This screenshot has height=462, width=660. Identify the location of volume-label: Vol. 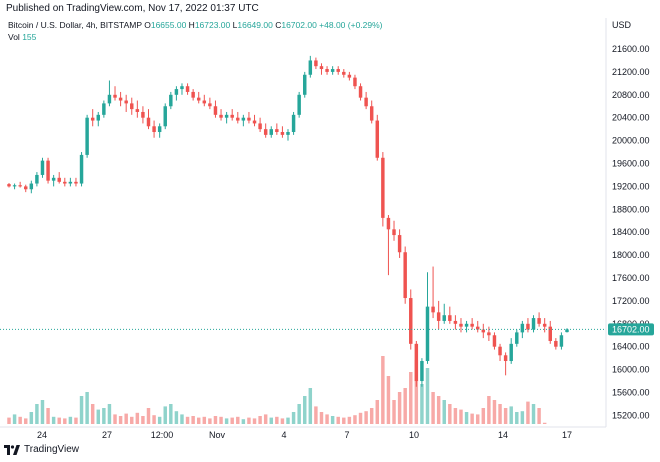
(14, 37).